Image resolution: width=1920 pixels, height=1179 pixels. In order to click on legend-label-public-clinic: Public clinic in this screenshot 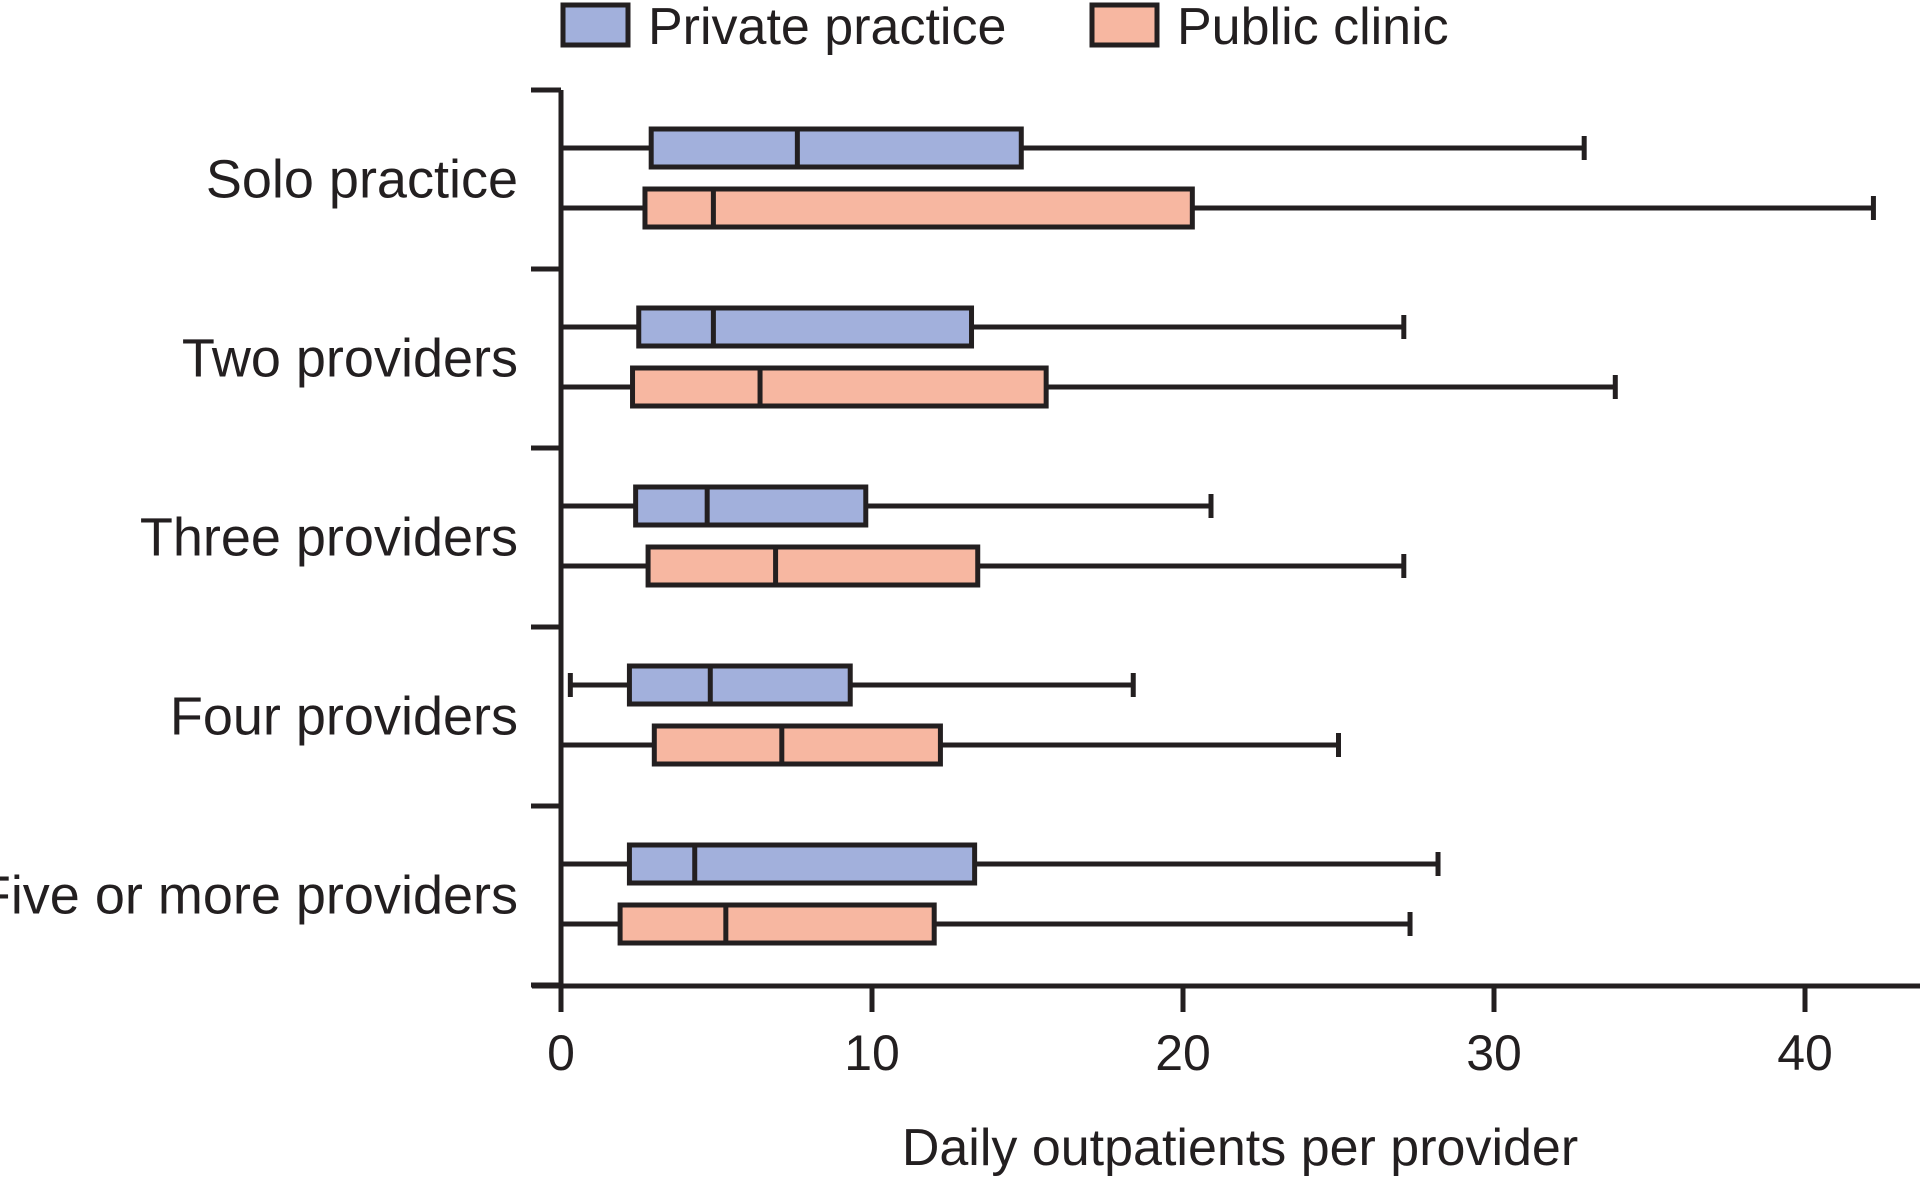, I will do `click(1313, 28)`.